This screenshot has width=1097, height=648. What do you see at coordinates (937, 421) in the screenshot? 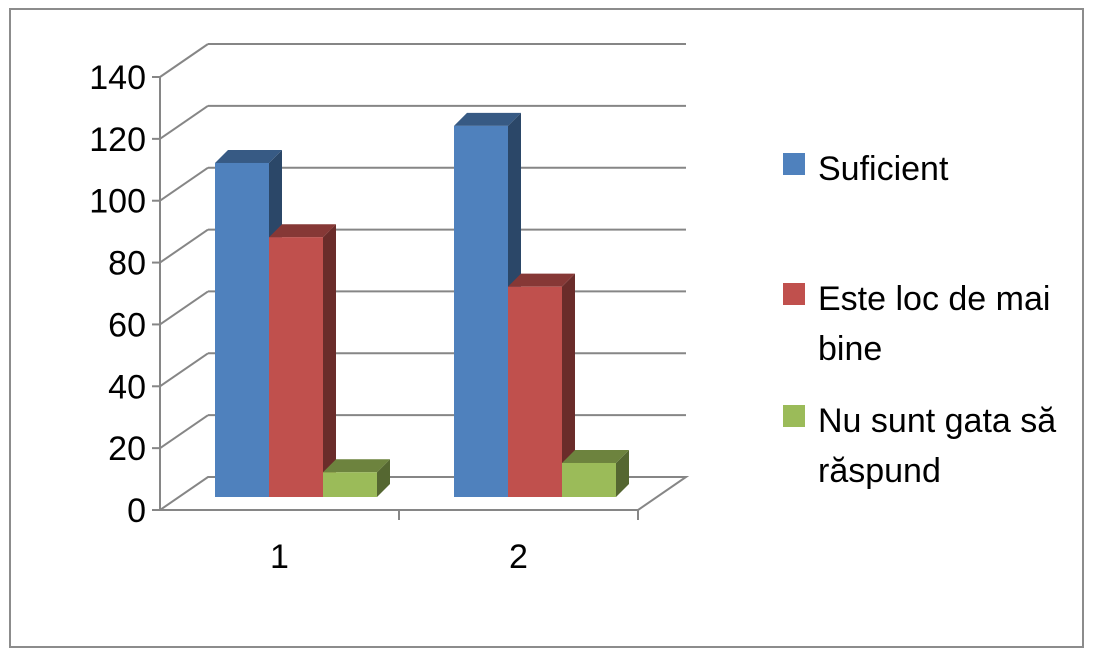
I see `legend-label: Nu sunt gata să` at bounding box center [937, 421].